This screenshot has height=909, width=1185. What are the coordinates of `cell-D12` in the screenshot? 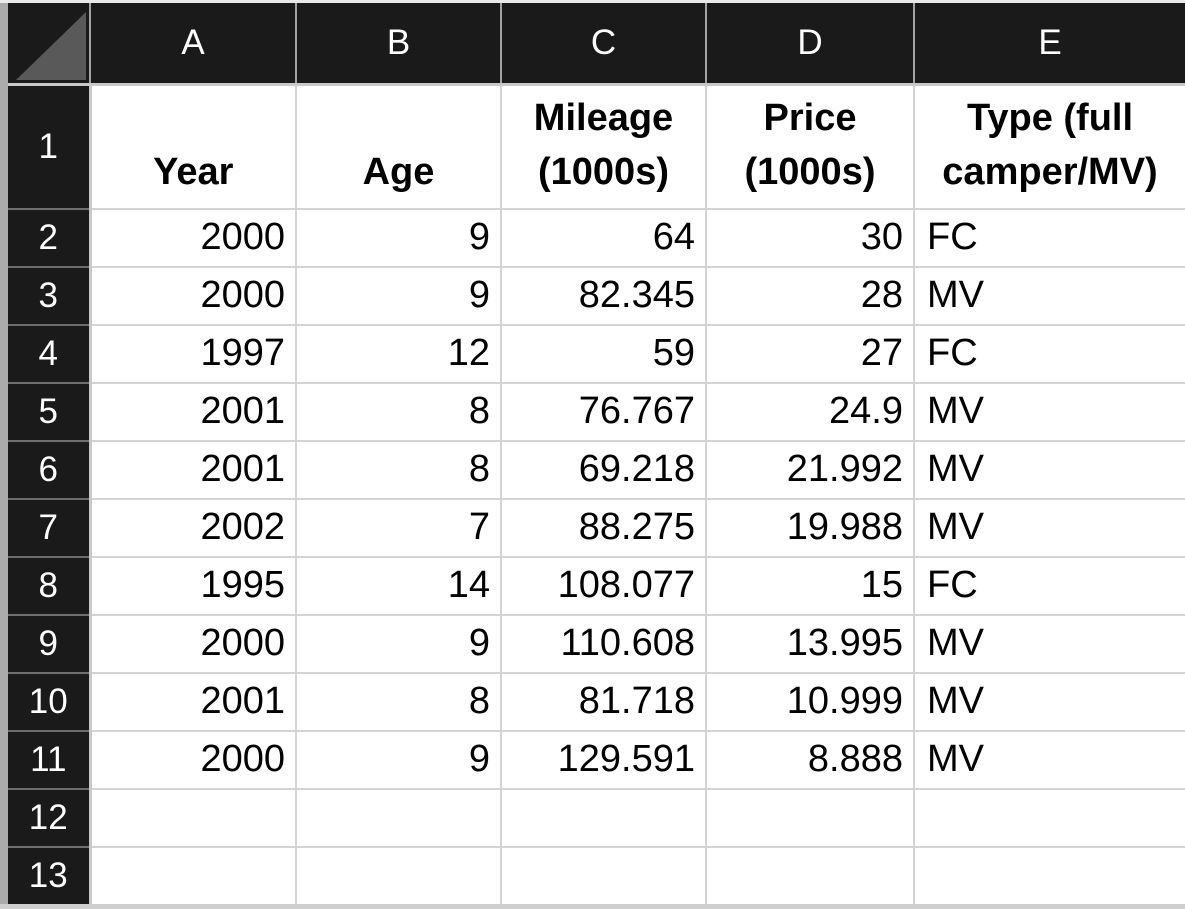 It's located at (810, 818).